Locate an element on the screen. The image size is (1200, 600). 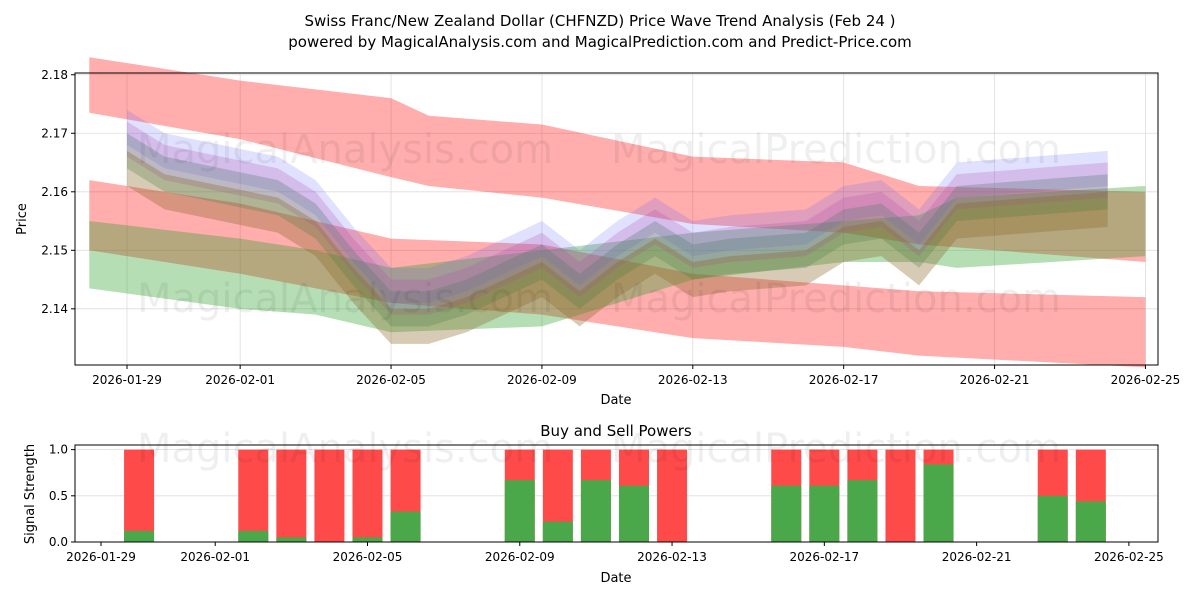
bar-chart-title: Buy and Sell Powers is located at coordinates (616, 431).